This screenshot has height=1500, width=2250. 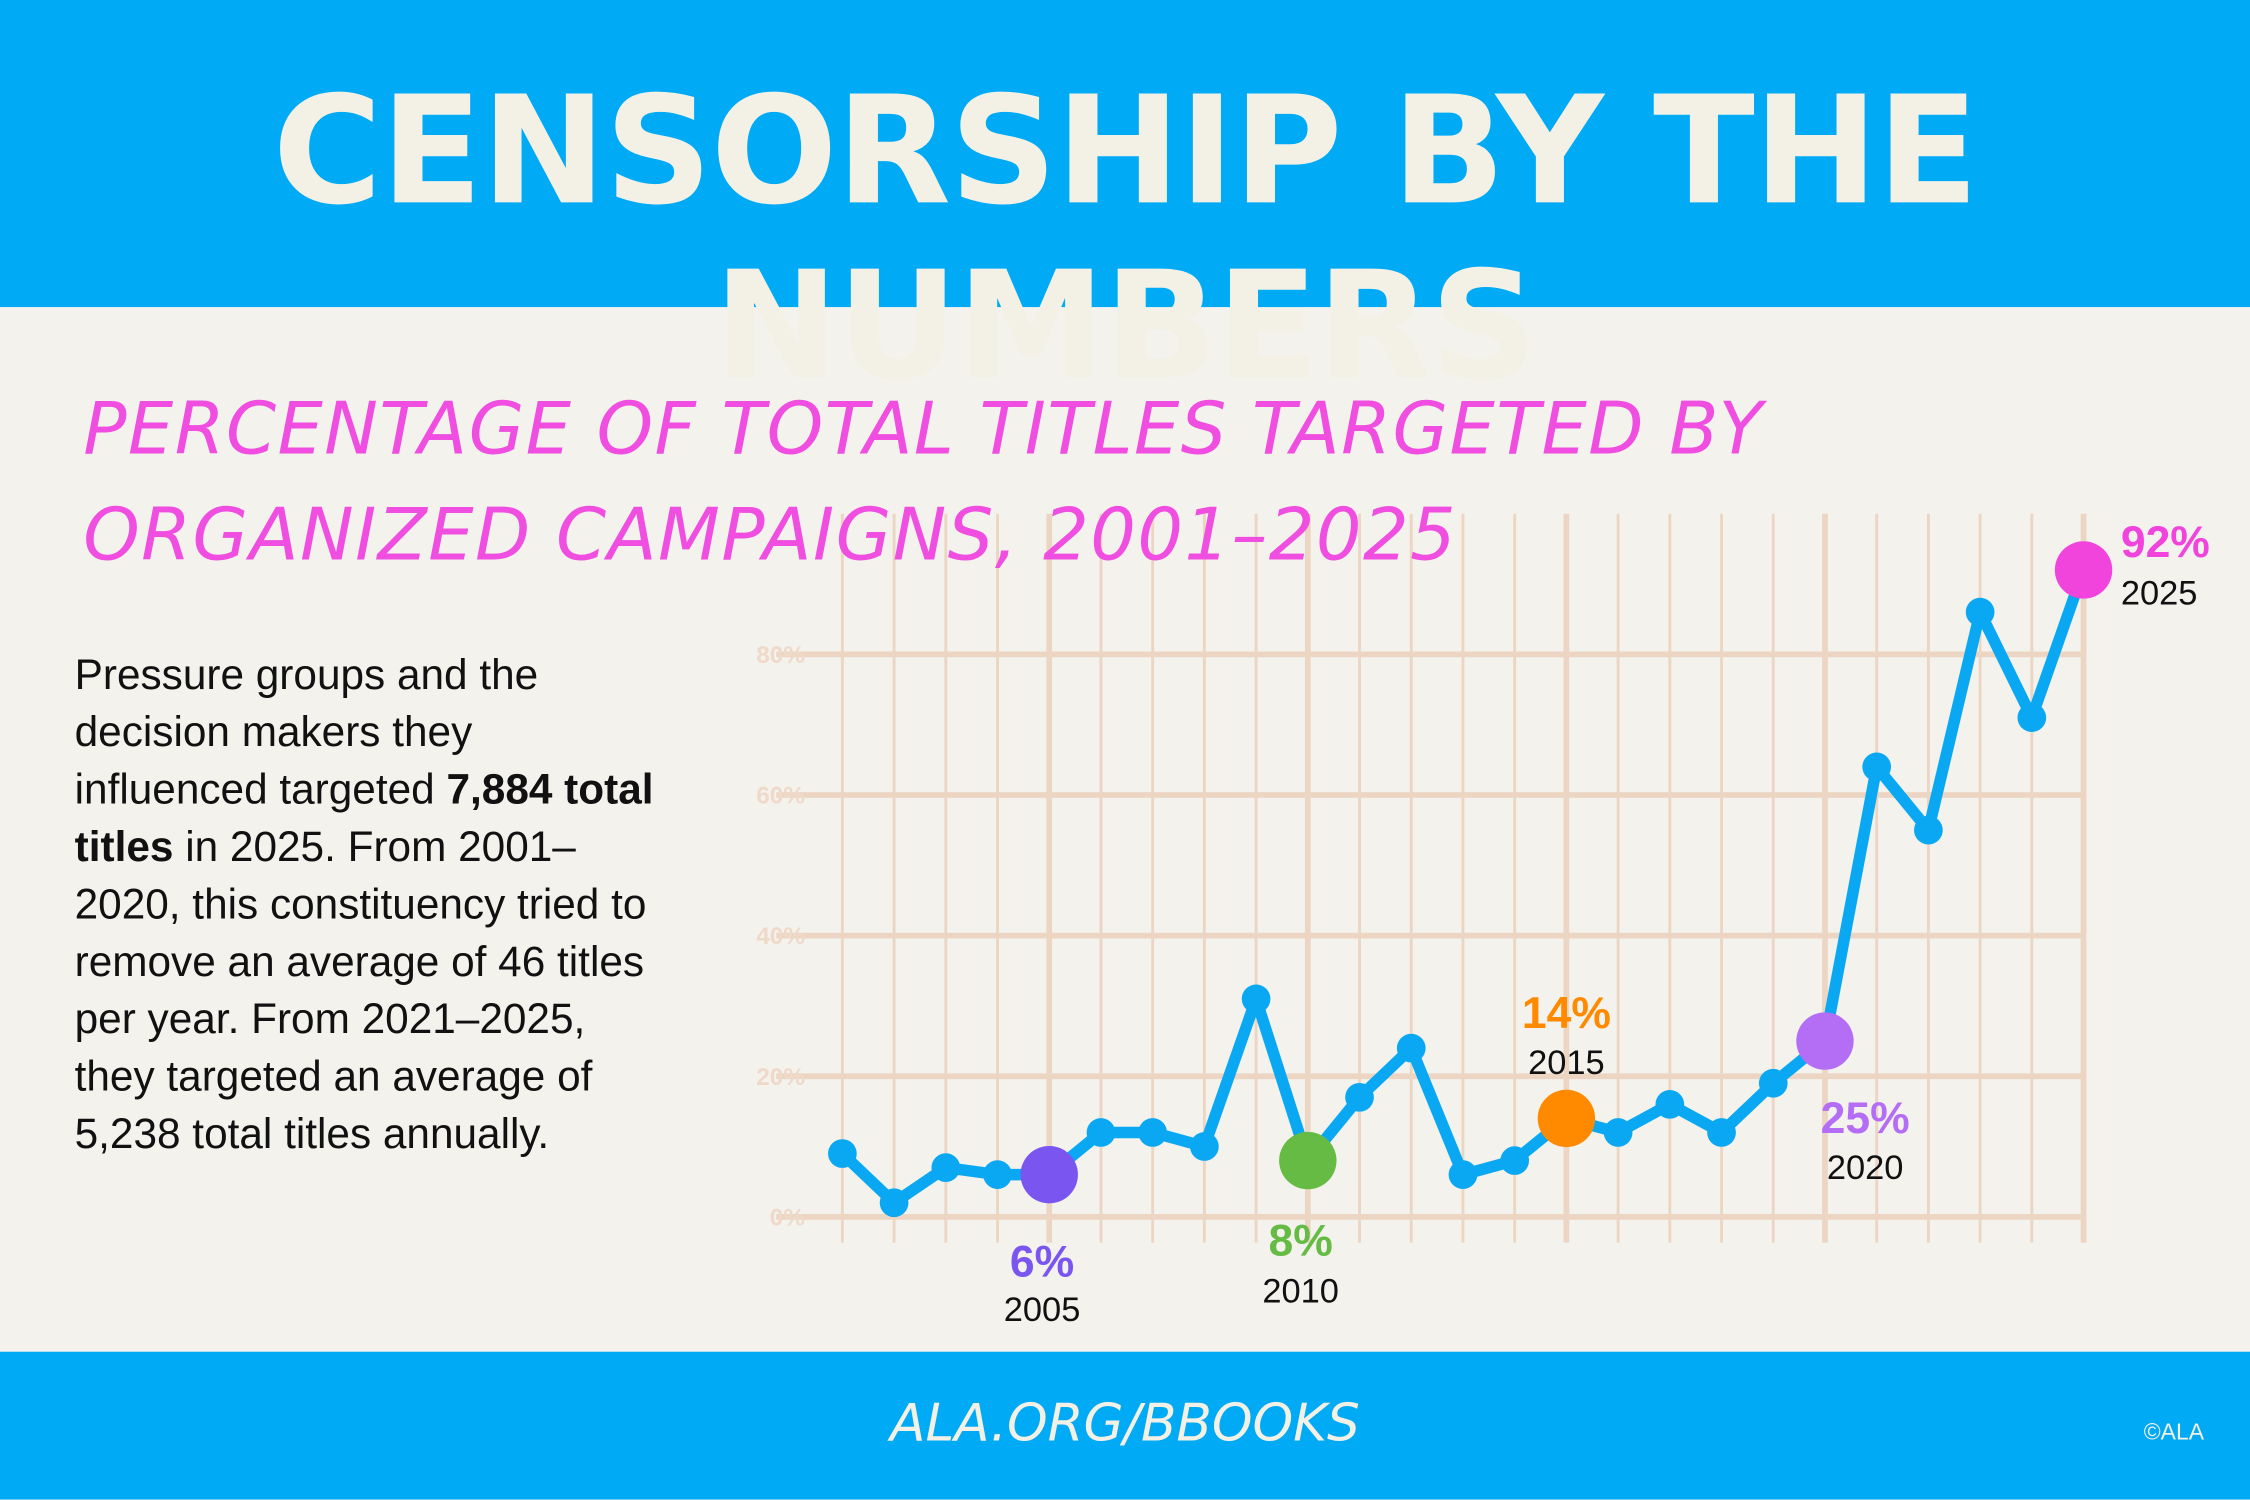 What do you see at coordinates (780, 796) in the screenshot?
I see `y-tick-label: 60%` at bounding box center [780, 796].